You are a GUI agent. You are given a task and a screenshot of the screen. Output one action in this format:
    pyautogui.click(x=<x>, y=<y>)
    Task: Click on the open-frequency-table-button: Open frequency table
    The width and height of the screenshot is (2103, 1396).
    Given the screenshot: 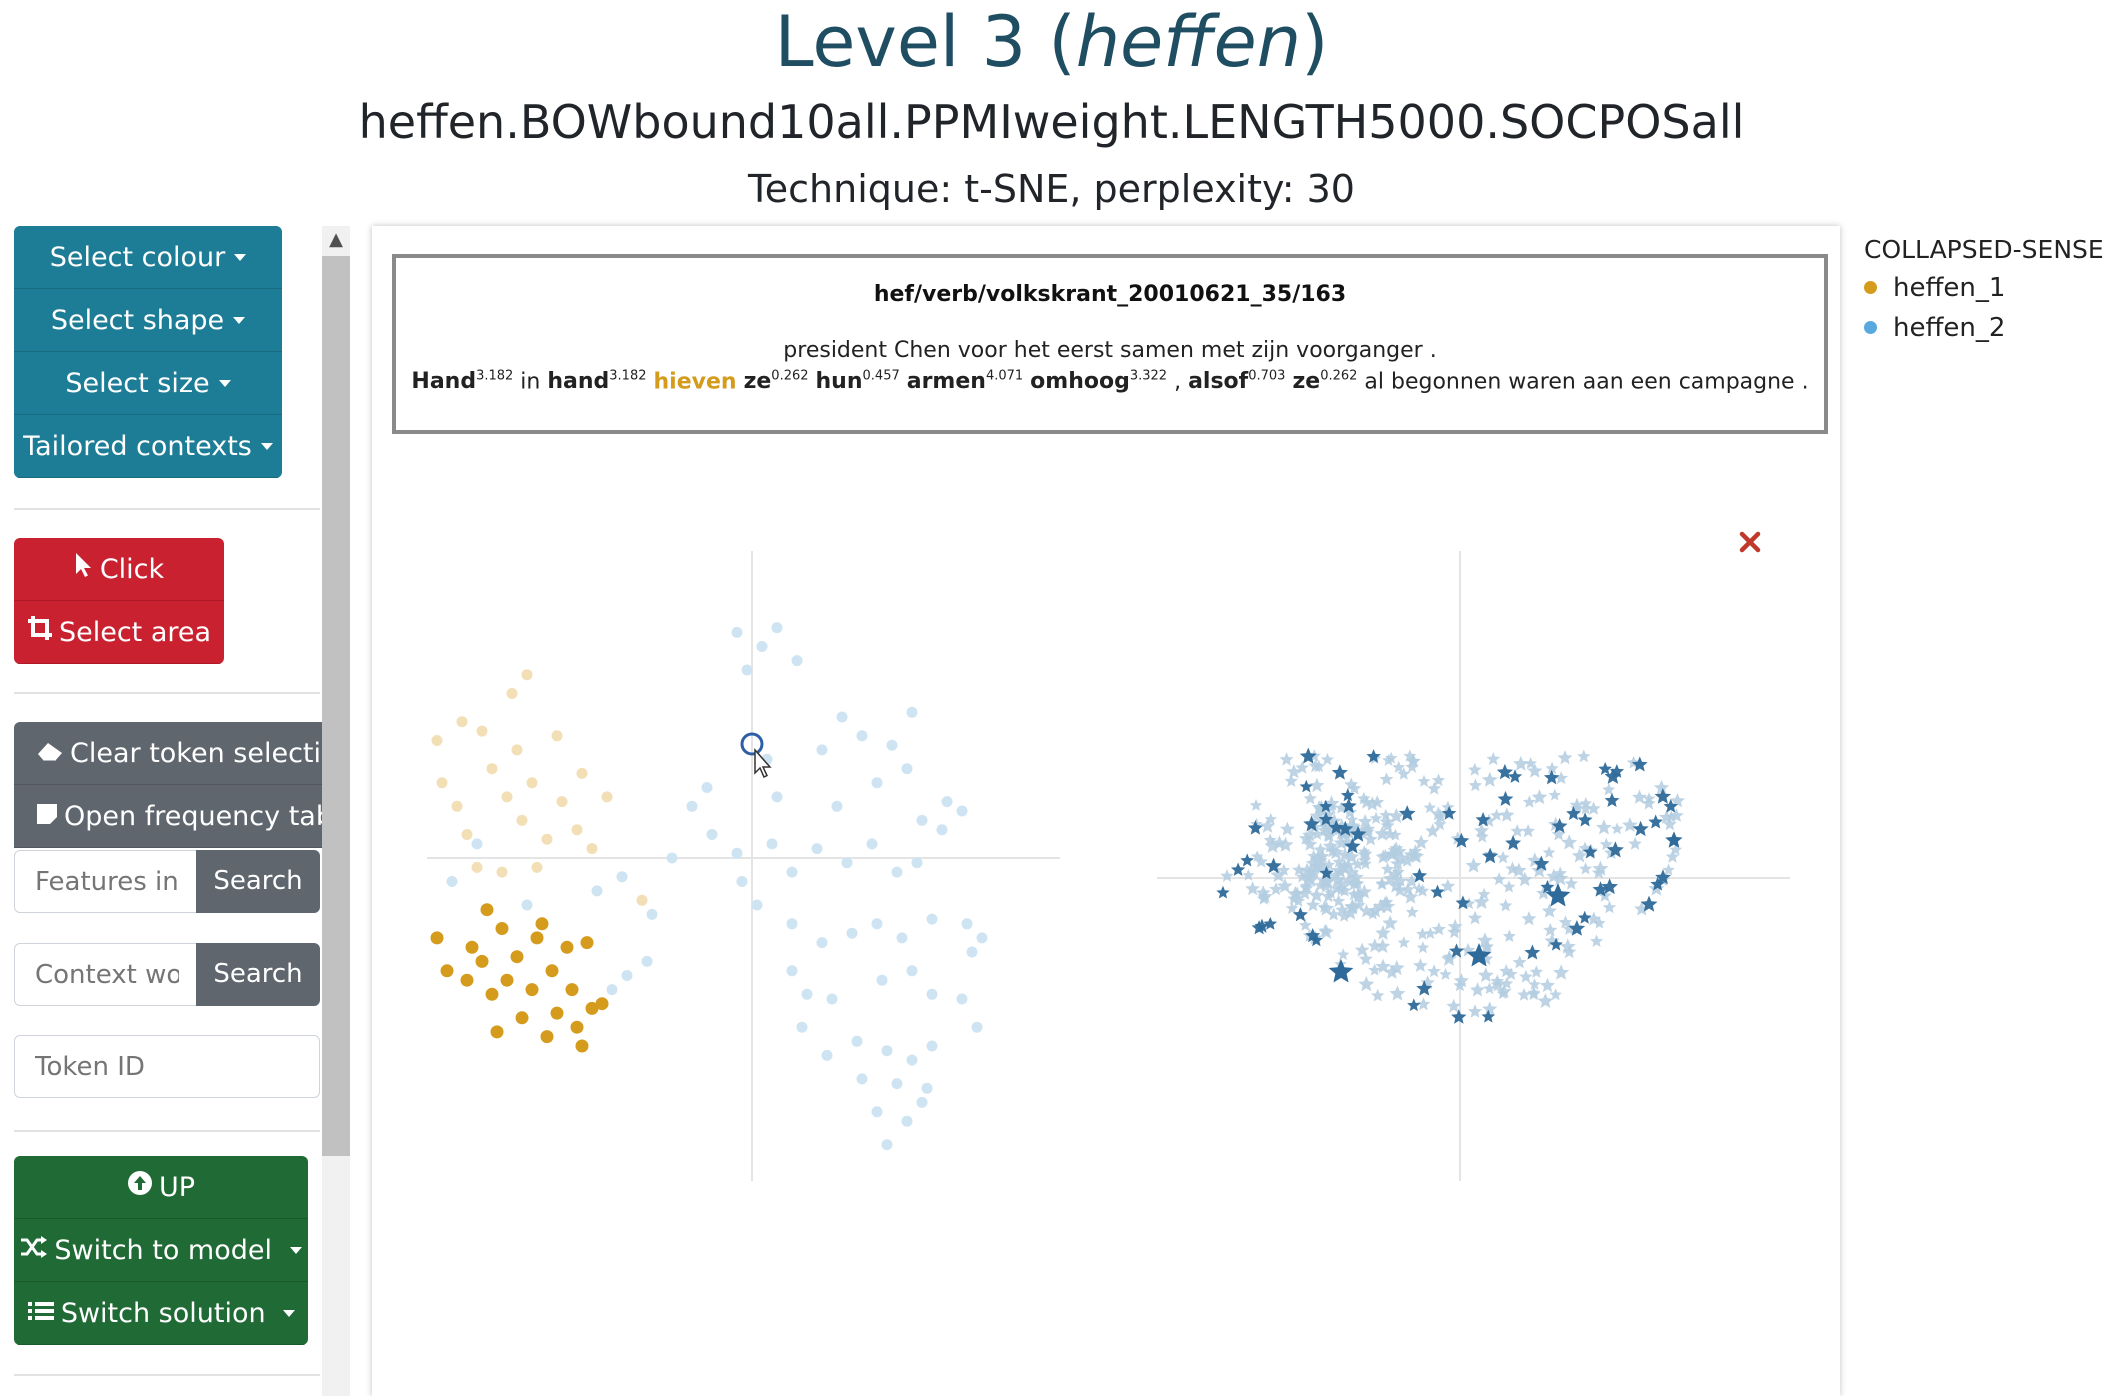 What is the action you would take?
    pyautogui.click(x=168, y=816)
    